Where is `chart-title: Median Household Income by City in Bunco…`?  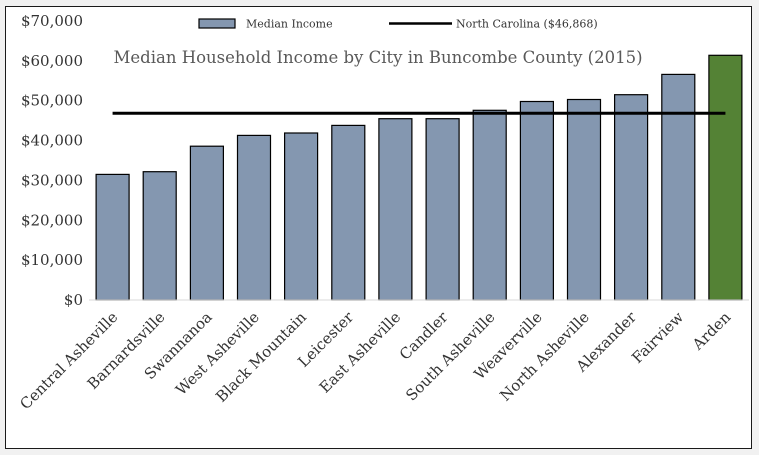
chart-title: Median Household Income by City in Bunco… is located at coordinates (377, 57).